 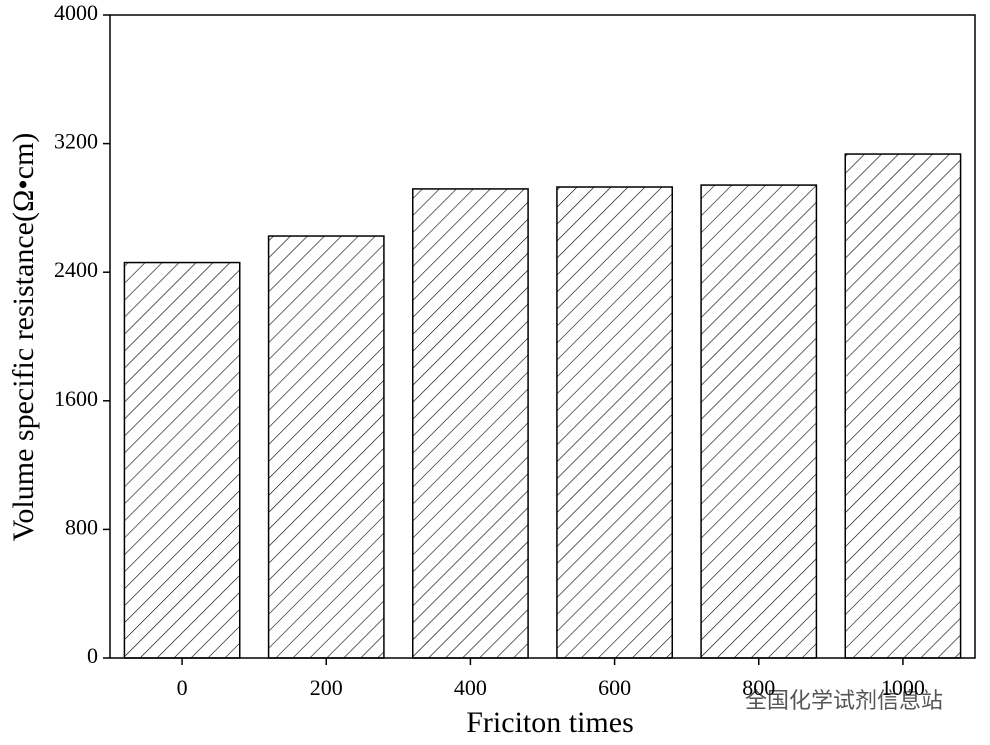 What do you see at coordinates (76, 398) in the screenshot?
I see `y-tick-label: 1600` at bounding box center [76, 398].